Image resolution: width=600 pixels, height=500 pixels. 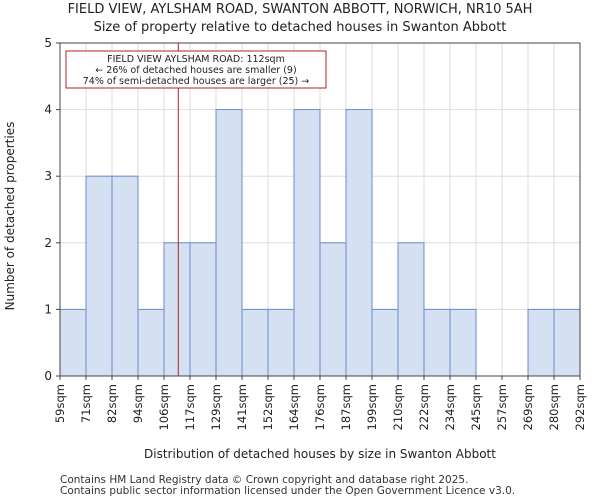 I want to click on y-tick-label: 2, so click(x=48, y=243).